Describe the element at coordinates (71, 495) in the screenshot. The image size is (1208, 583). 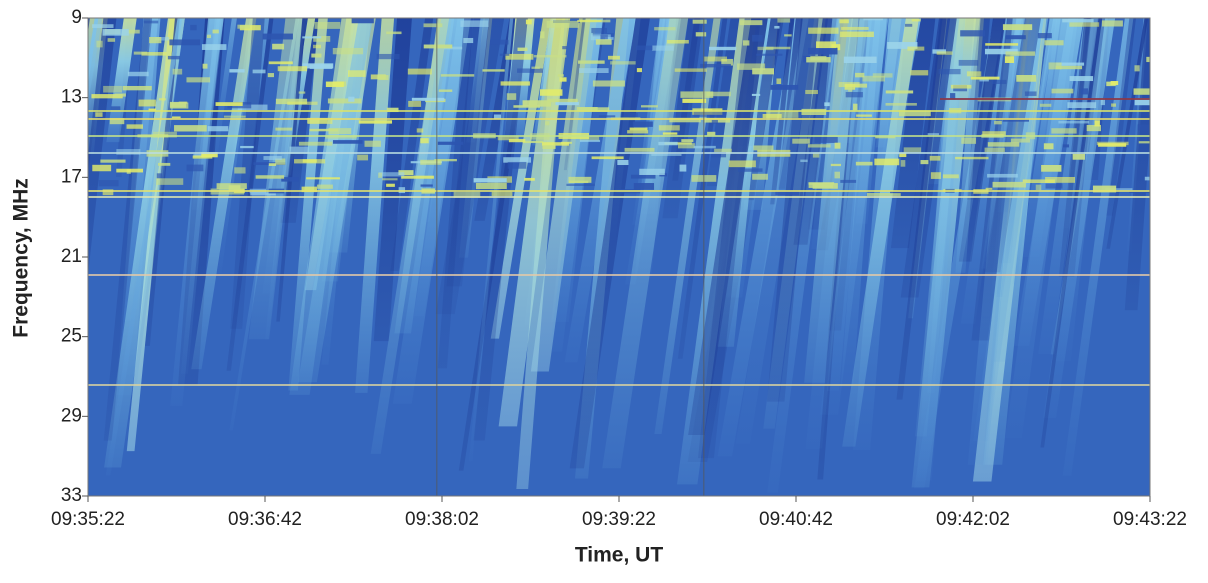
I see `y-tick-label: 33` at that location.